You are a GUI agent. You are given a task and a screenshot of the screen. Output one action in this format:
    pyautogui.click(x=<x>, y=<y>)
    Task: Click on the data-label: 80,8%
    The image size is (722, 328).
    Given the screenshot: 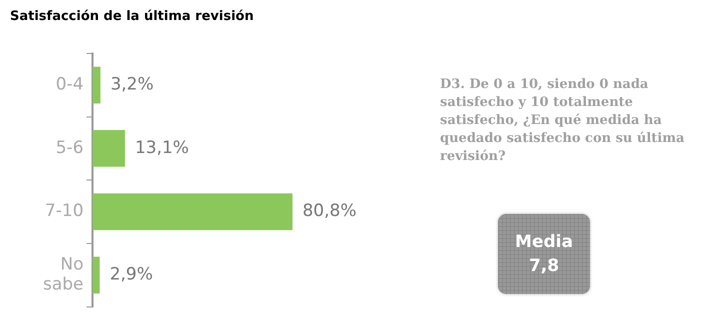 What is the action you would take?
    pyautogui.click(x=329, y=211)
    